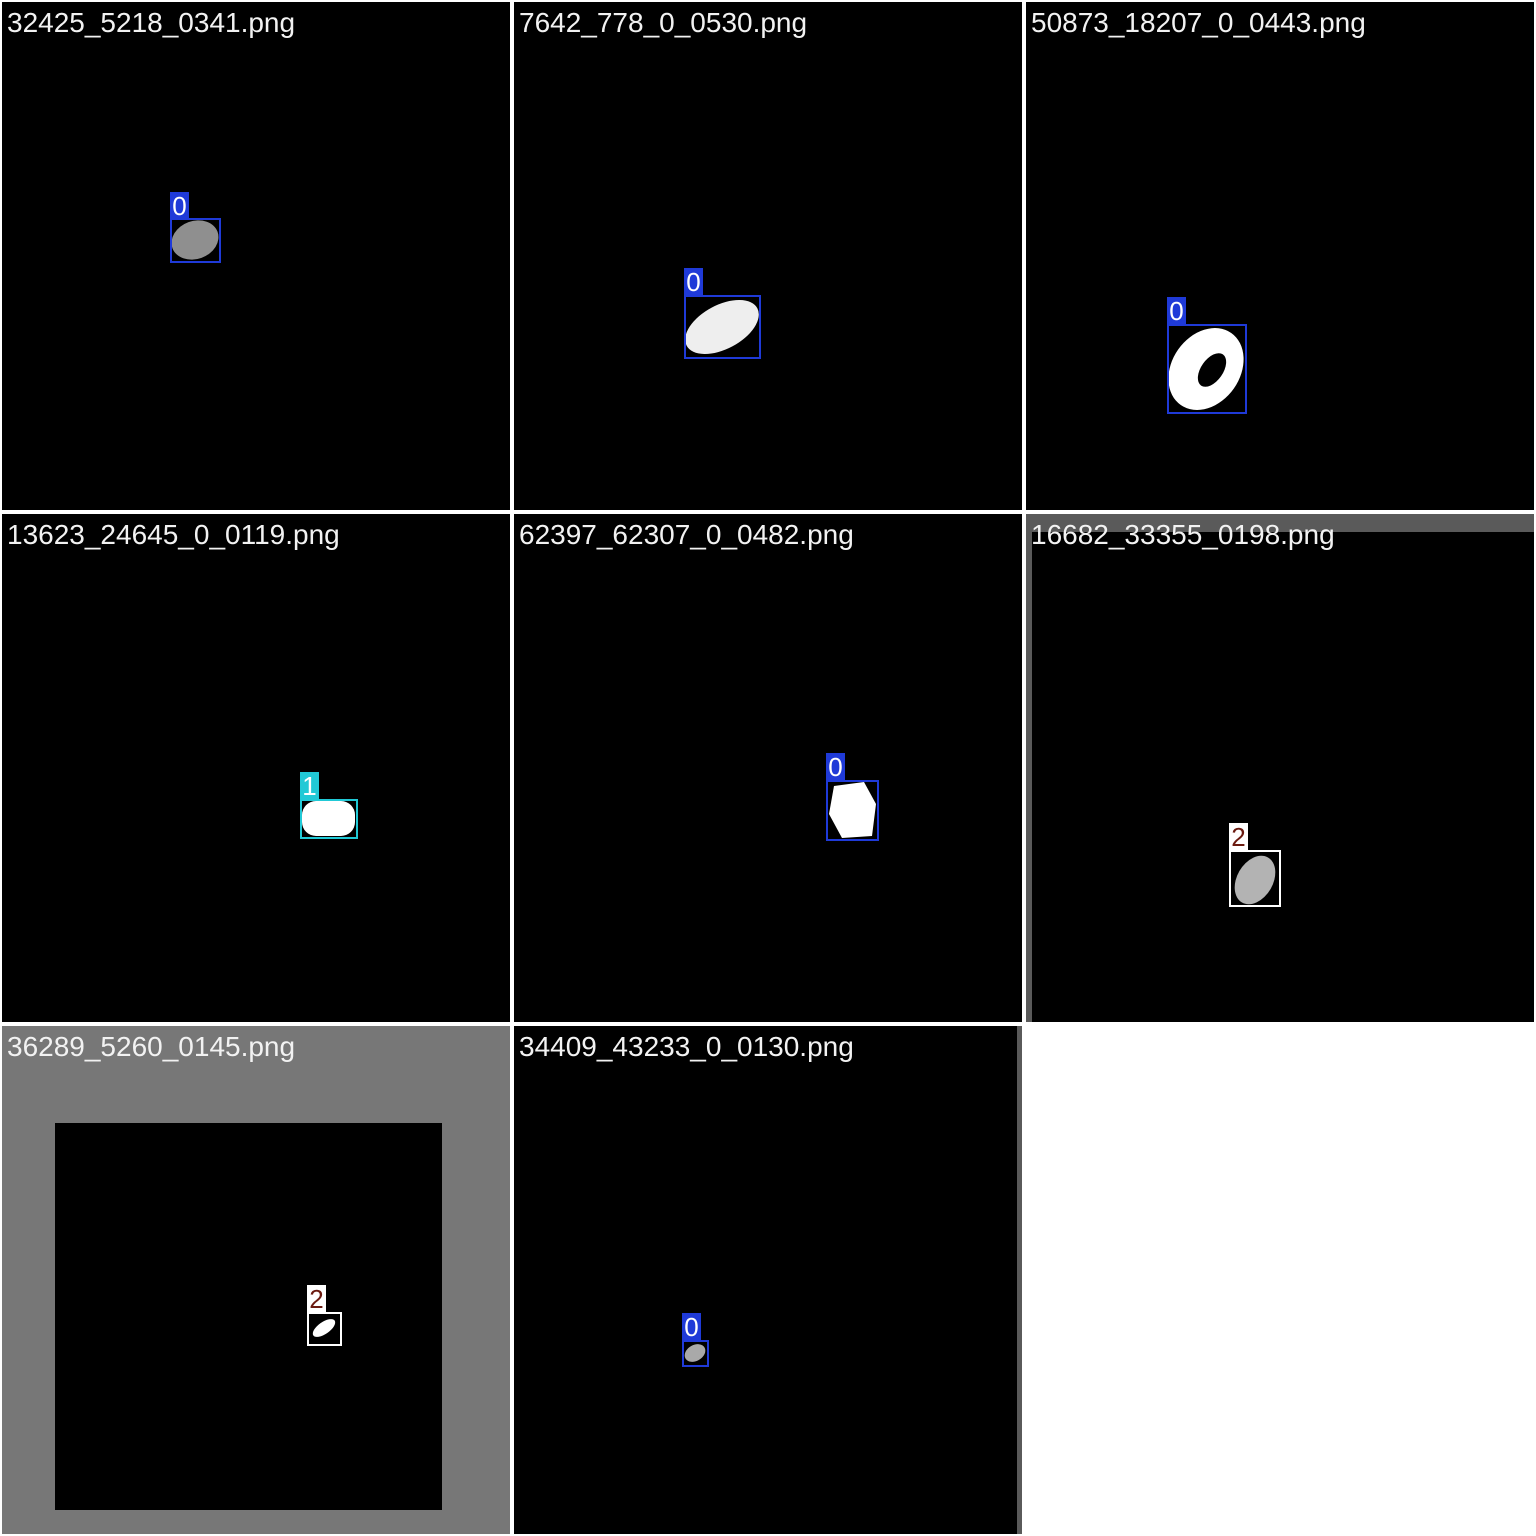 This screenshot has height=1536, width=1536. What do you see at coordinates (256, 768) in the screenshot?
I see `image-tile: 1 13623_24645_0_0119.png` at bounding box center [256, 768].